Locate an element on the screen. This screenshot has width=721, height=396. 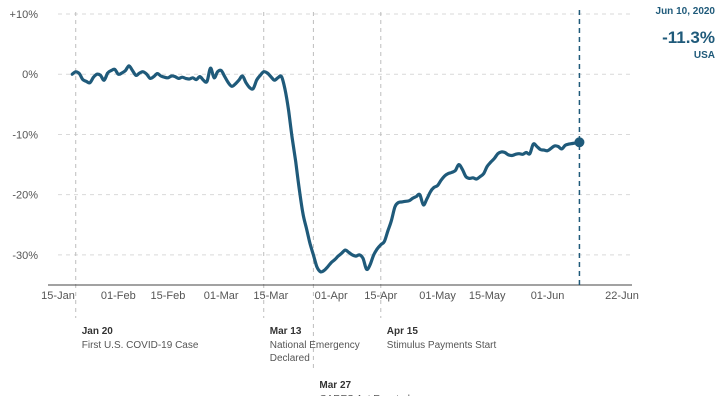
annotation-text: CARES Act Enacted is located at coordinates (364, 395).